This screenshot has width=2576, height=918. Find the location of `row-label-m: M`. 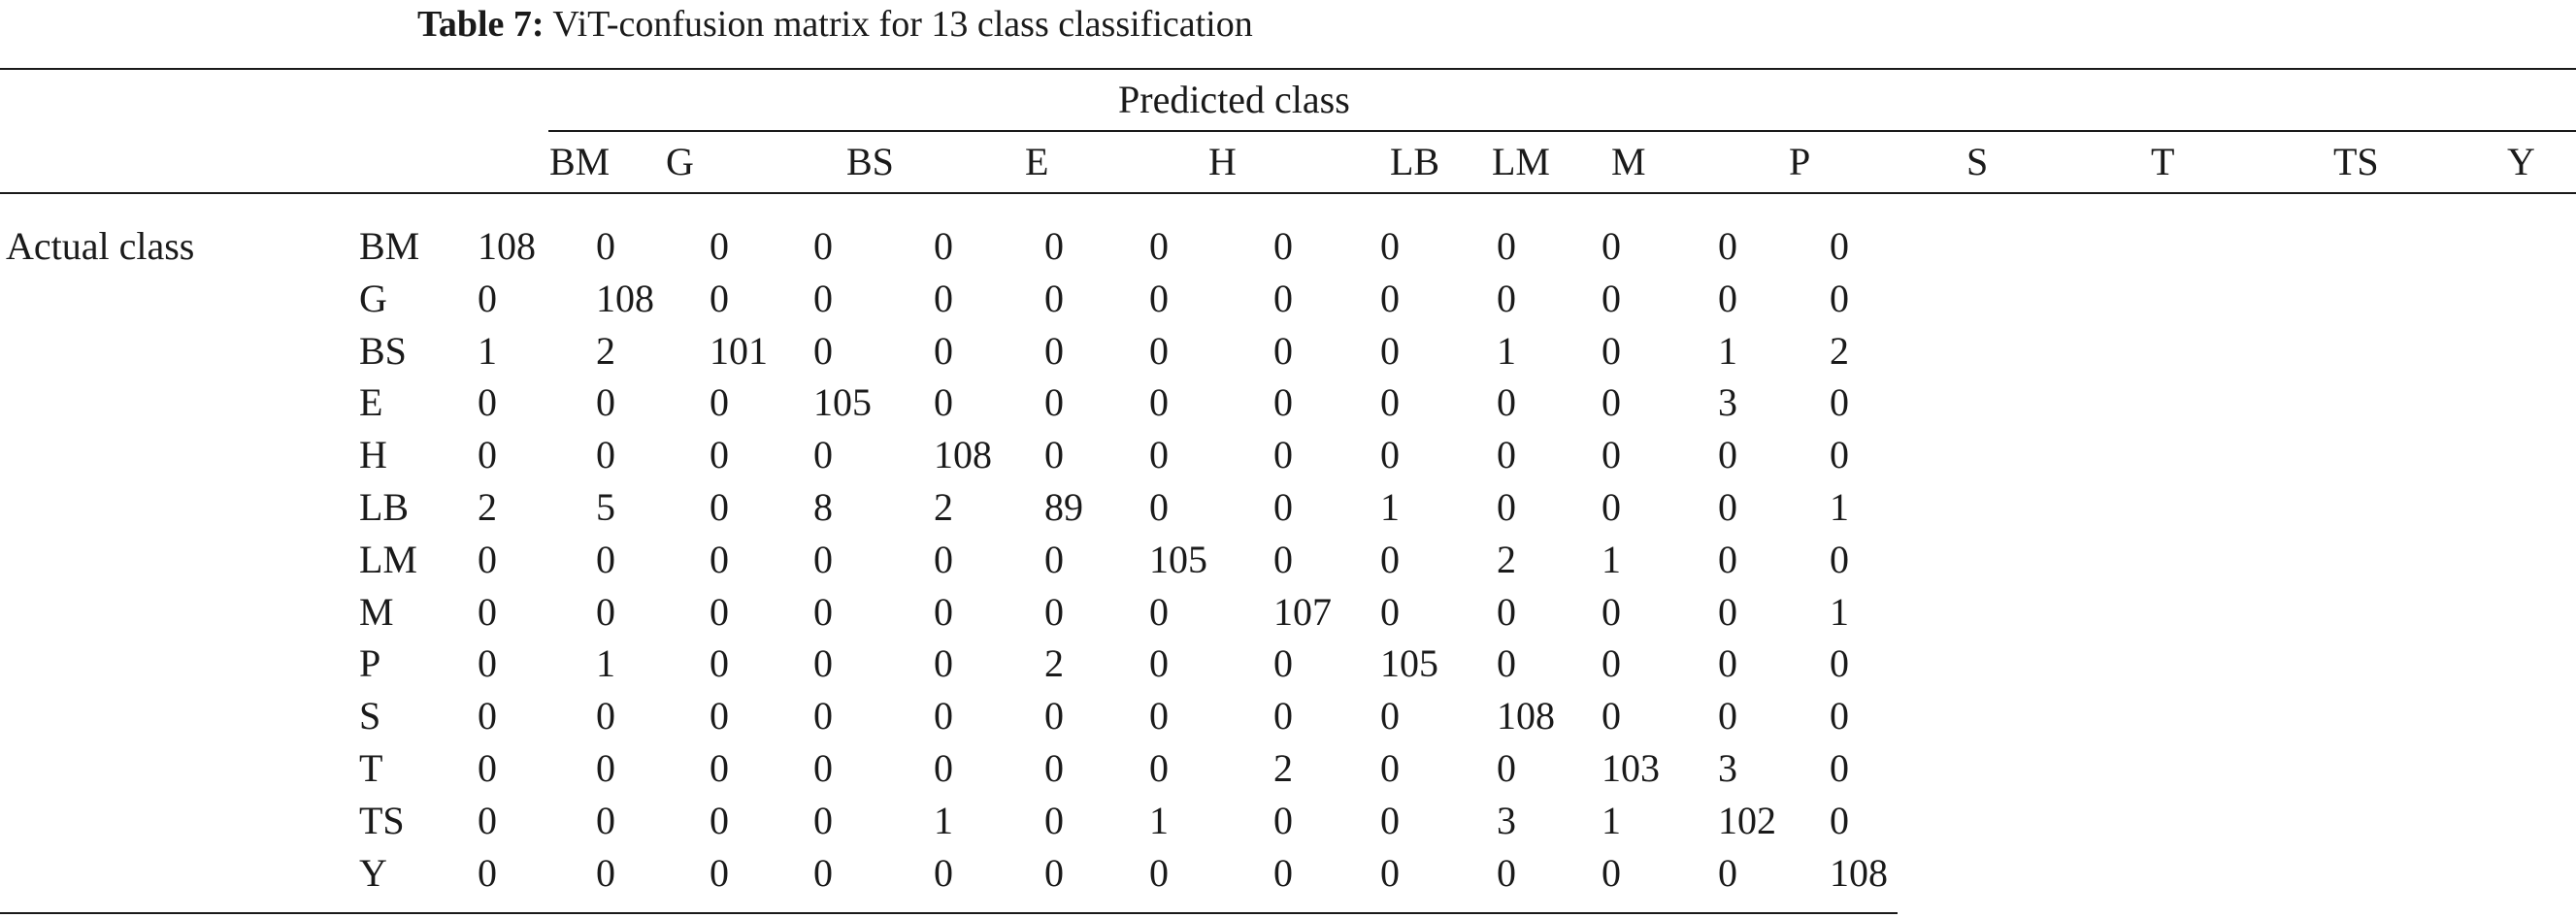

row-label-m: M is located at coordinates (376, 611).